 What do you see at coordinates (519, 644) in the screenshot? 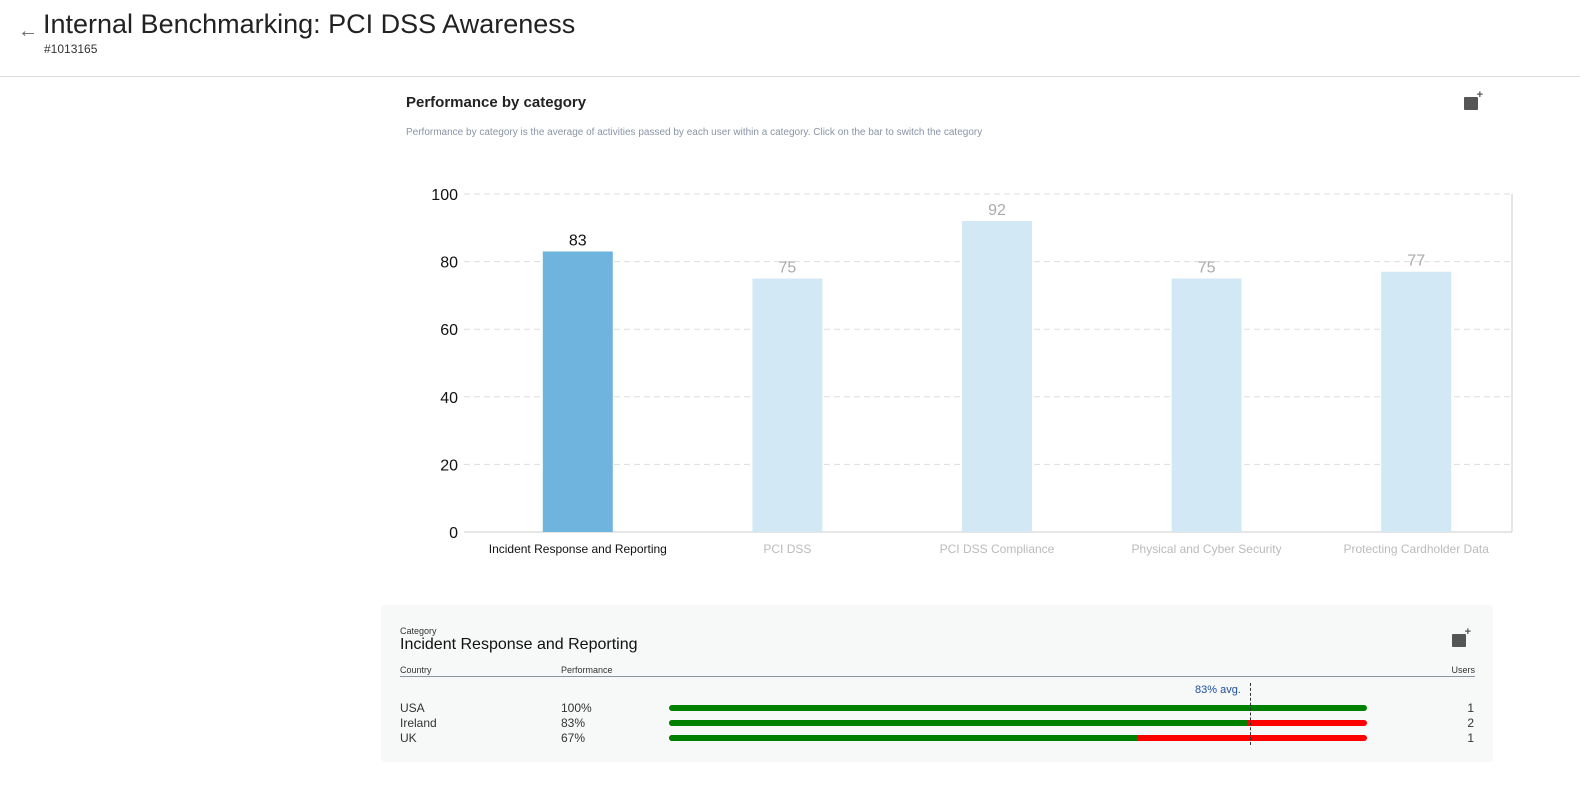
I see `category-title: Incident Response and Reporting` at bounding box center [519, 644].